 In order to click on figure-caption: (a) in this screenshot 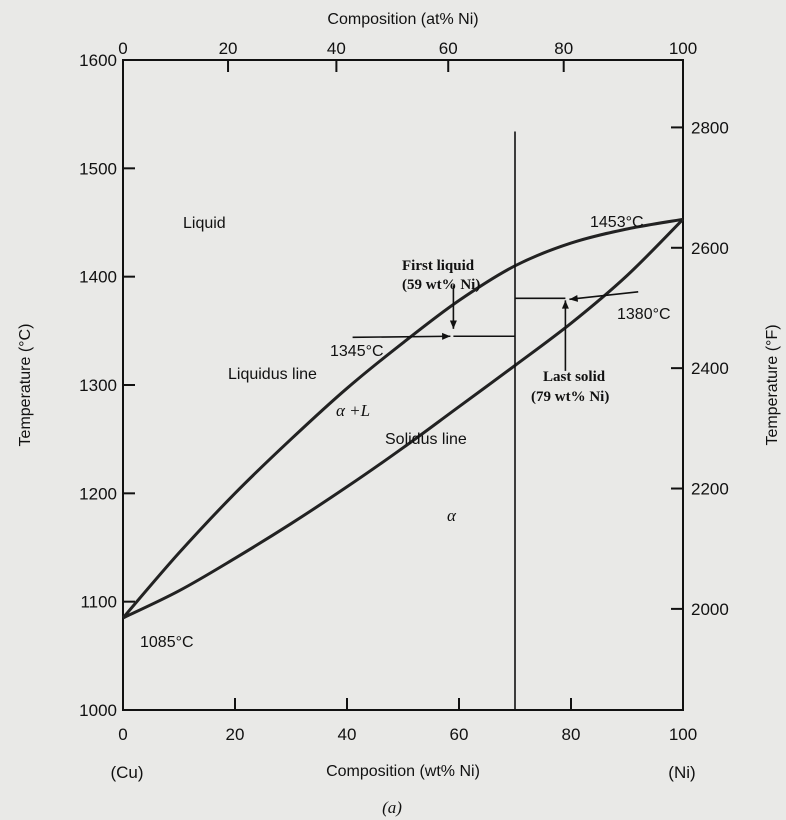, I will do `click(392, 807)`.